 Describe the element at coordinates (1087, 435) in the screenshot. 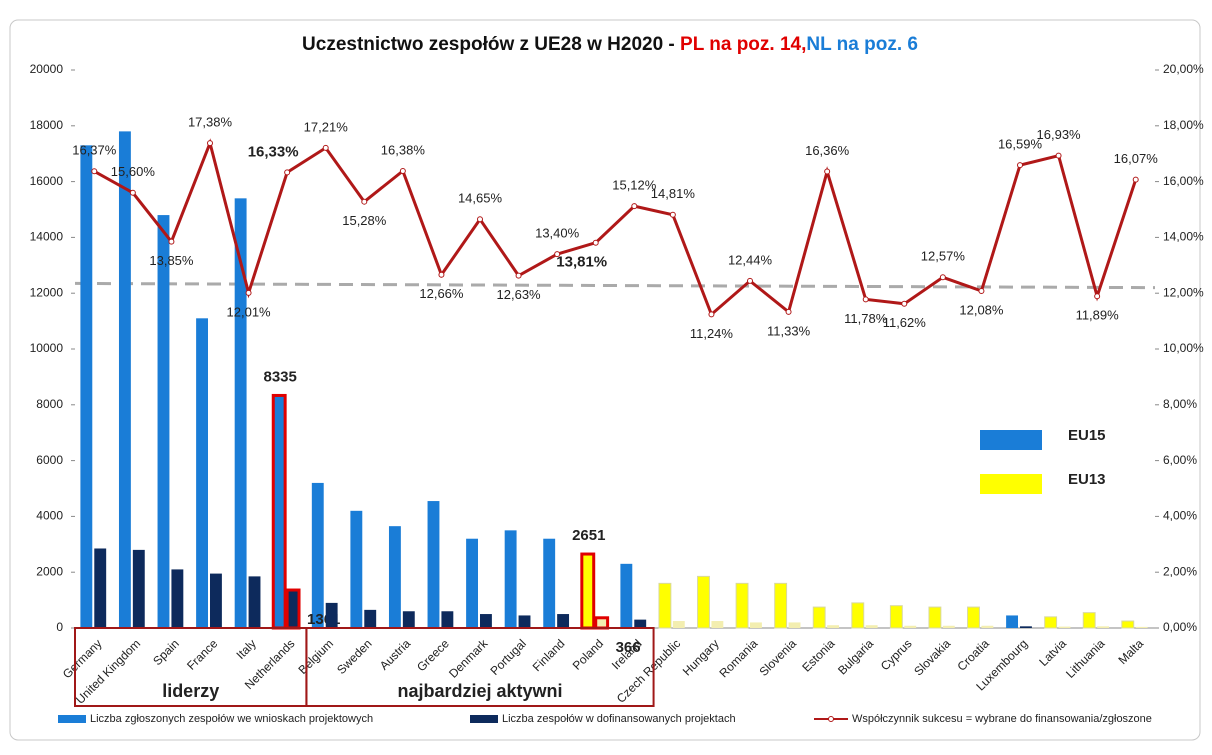

I see `legend-label: EU15` at that location.